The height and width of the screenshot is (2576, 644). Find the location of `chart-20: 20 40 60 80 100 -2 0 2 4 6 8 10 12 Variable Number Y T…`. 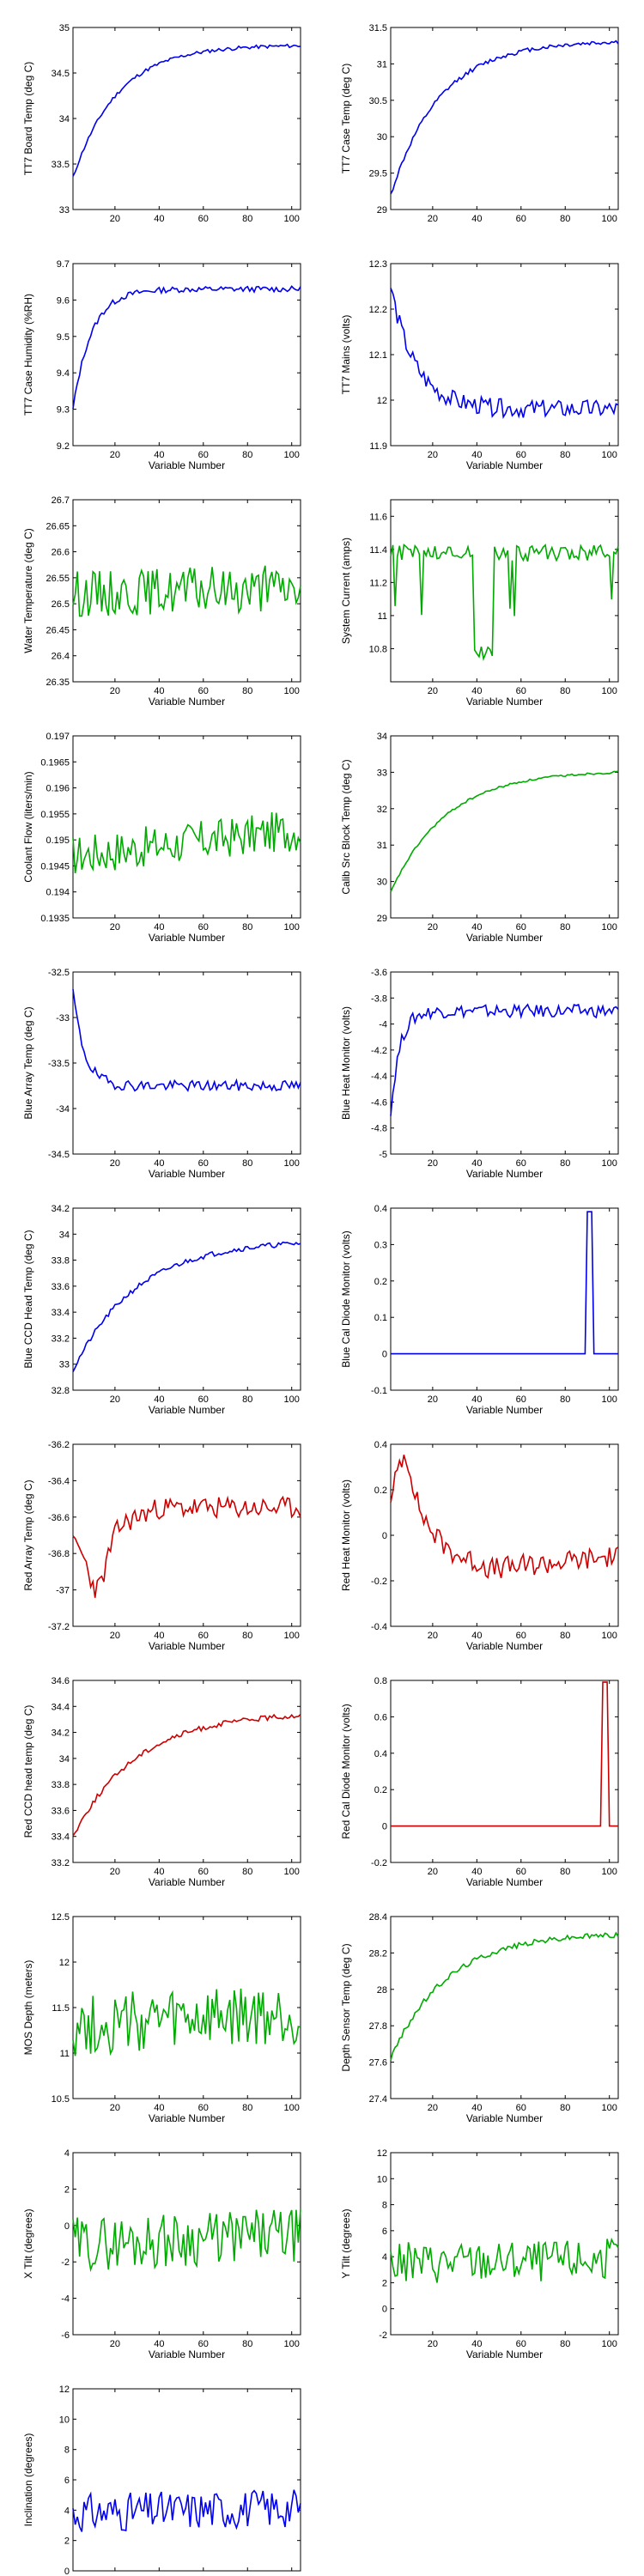

chart-20: 20 40 60 80 100 -2 0 2 4 6 8 10 12 Variable Number Y T… is located at coordinates (479, 2254).